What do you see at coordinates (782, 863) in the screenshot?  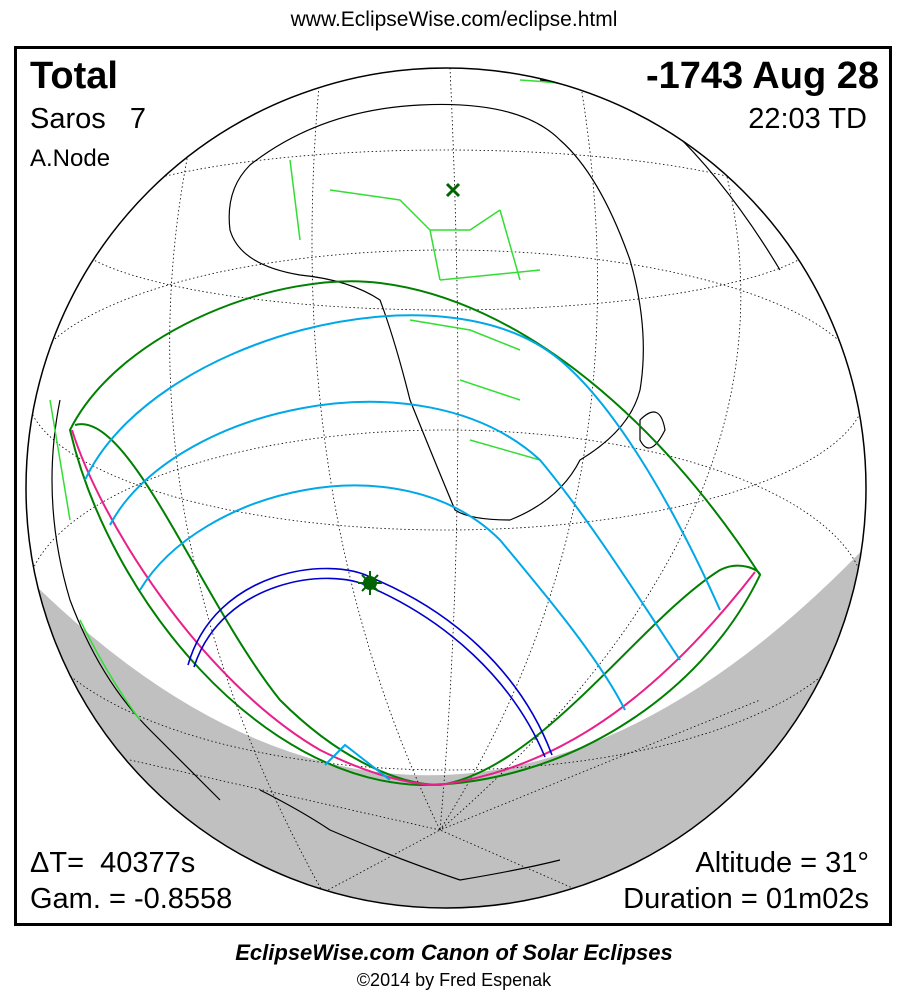 I see `altitude: Altitude = 31°` at bounding box center [782, 863].